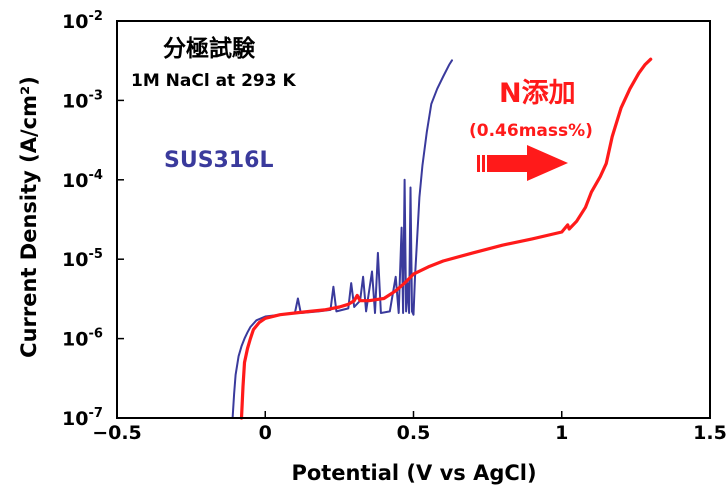  What do you see at coordinates (214, 81) in the screenshot?
I see `test-condition: 1M NaCl at 293 K` at bounding box center [214, 81].